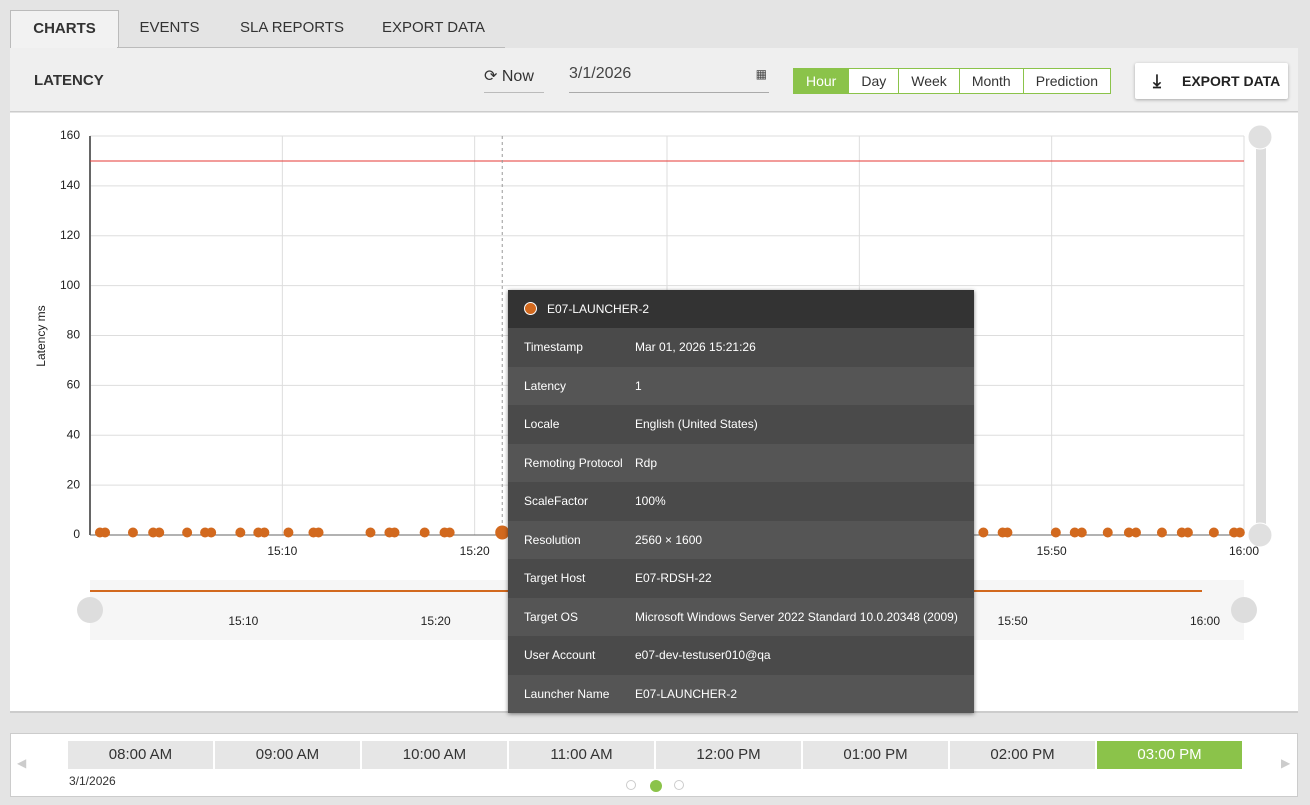 The width and height of the screenshot is (1310, 805). I want to click on time-button: 11:00 AM, so click(581, 755).